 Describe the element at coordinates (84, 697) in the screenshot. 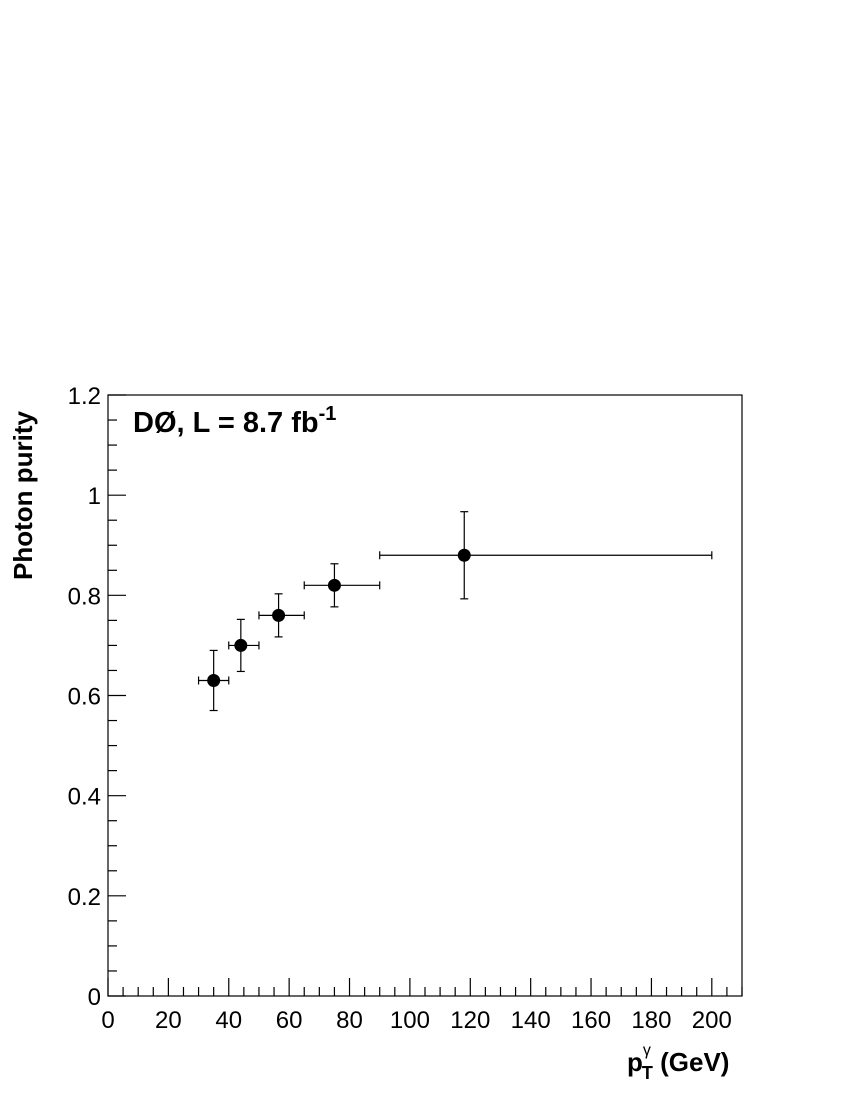

I see `y-tick-label: 0.6` at that location.